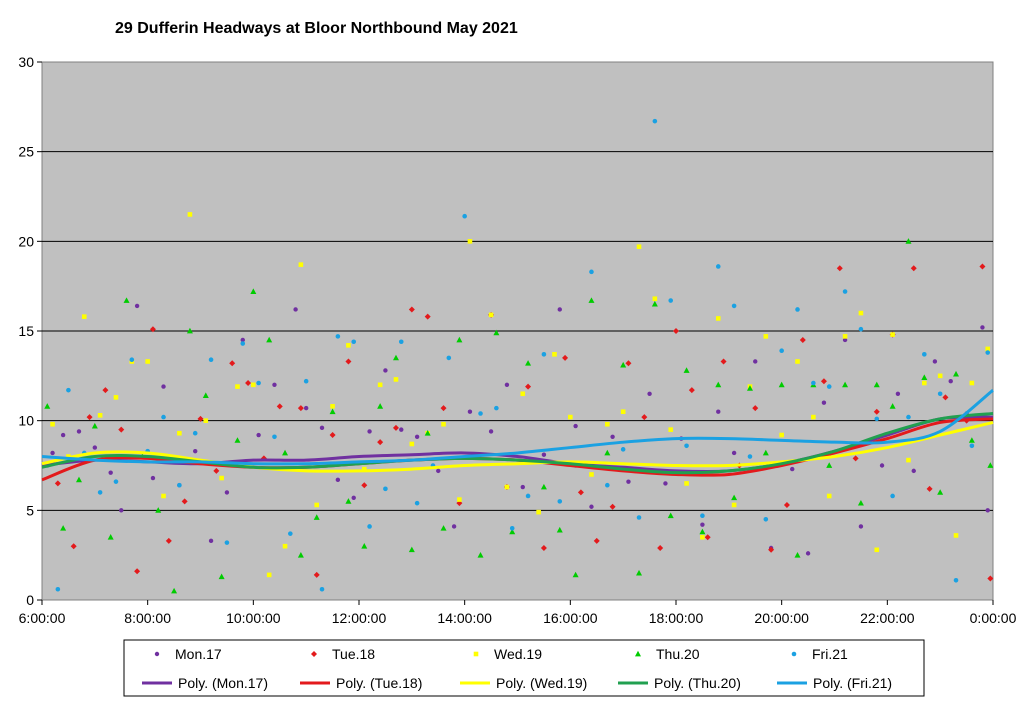 The image size is (1024, 701). Describe the element at coordinates (676, 618) in the screenshot. I see `x-tick-label: 18:00:00` at that location.